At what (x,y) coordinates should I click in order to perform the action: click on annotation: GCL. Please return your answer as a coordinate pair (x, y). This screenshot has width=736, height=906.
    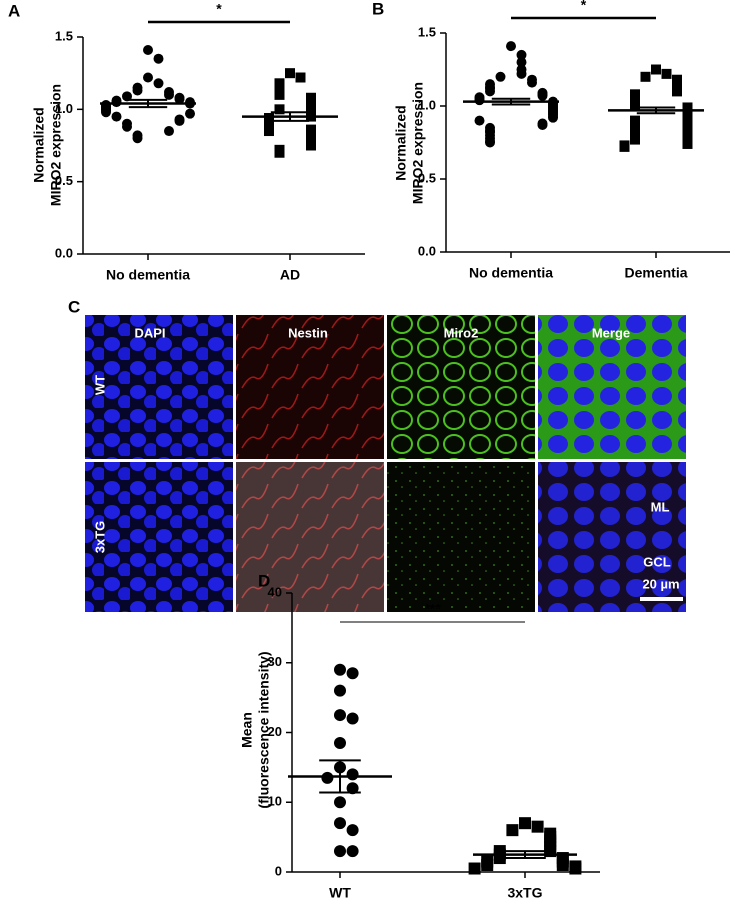
    Looking at the image, I should click on (657, 561).